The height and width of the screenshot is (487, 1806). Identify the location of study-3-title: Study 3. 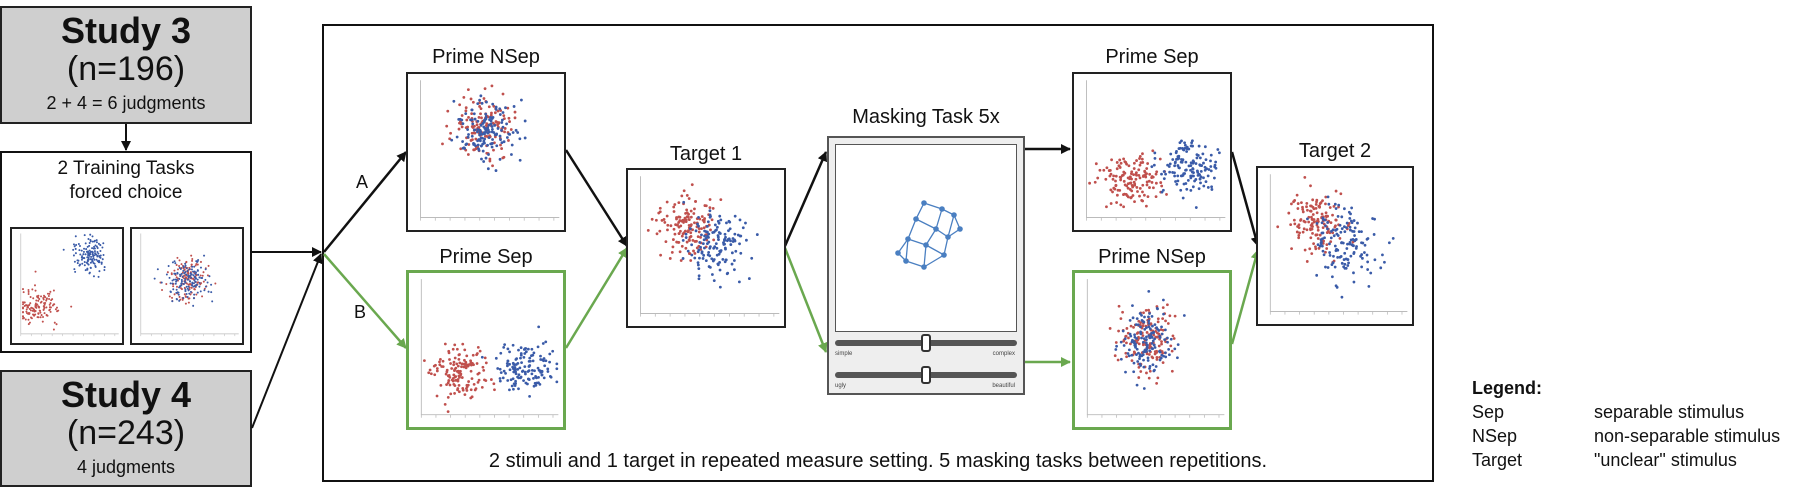
(126, 30).